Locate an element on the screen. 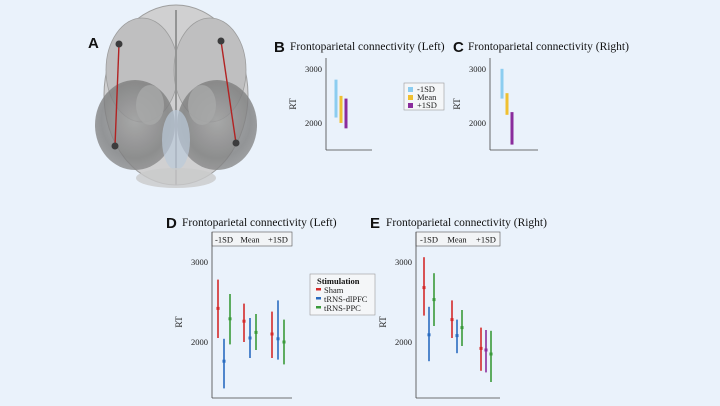  y-axis-label-c: RT is located at coordinates (458, 104).